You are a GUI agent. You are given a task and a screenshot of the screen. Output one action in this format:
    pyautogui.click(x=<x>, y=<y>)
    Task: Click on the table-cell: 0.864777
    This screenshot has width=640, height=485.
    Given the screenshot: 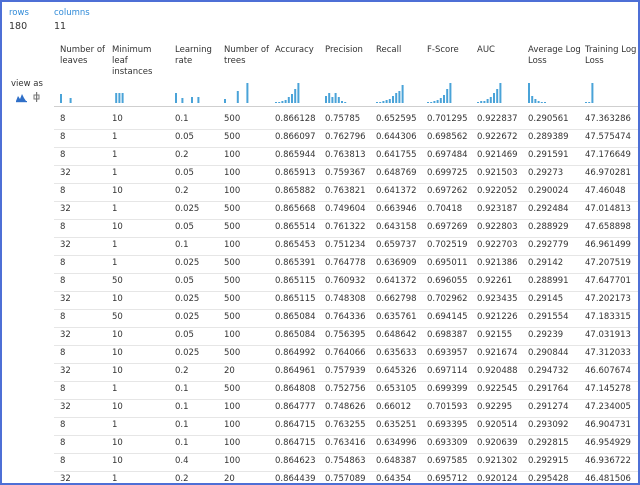 What is the action you would take?
    pyautogui.click(x=295, y=407)
    